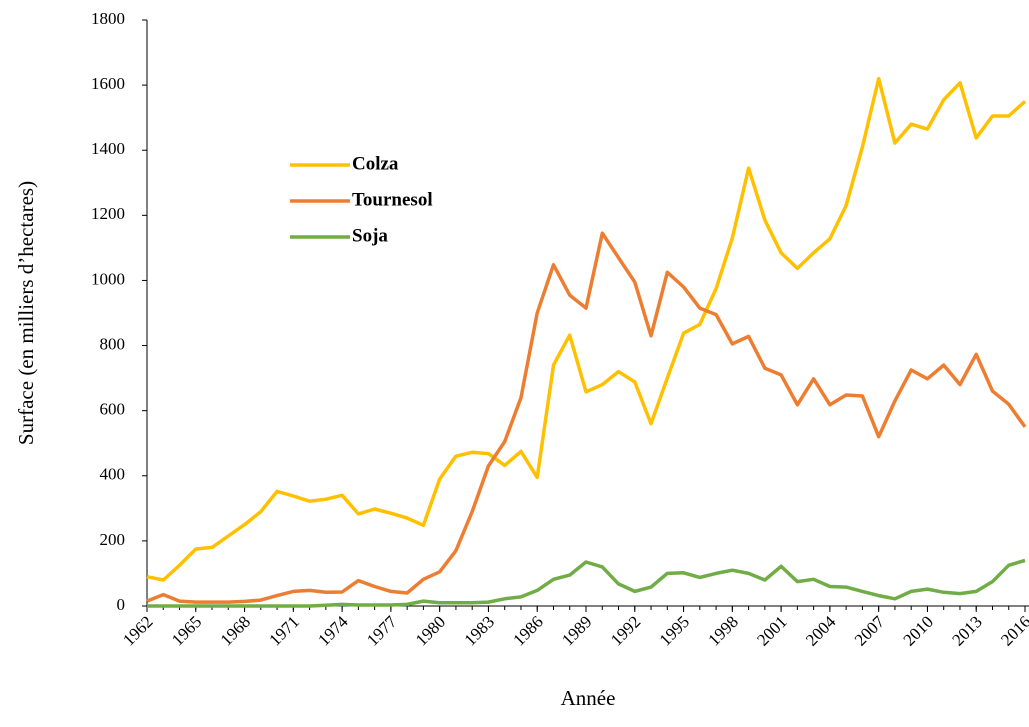 The image size is (1029, 727). What do you see at coordinates (527, 630) in the screenshot?
I see `x-tick-label: 1986` at bounding box center [527, 630].